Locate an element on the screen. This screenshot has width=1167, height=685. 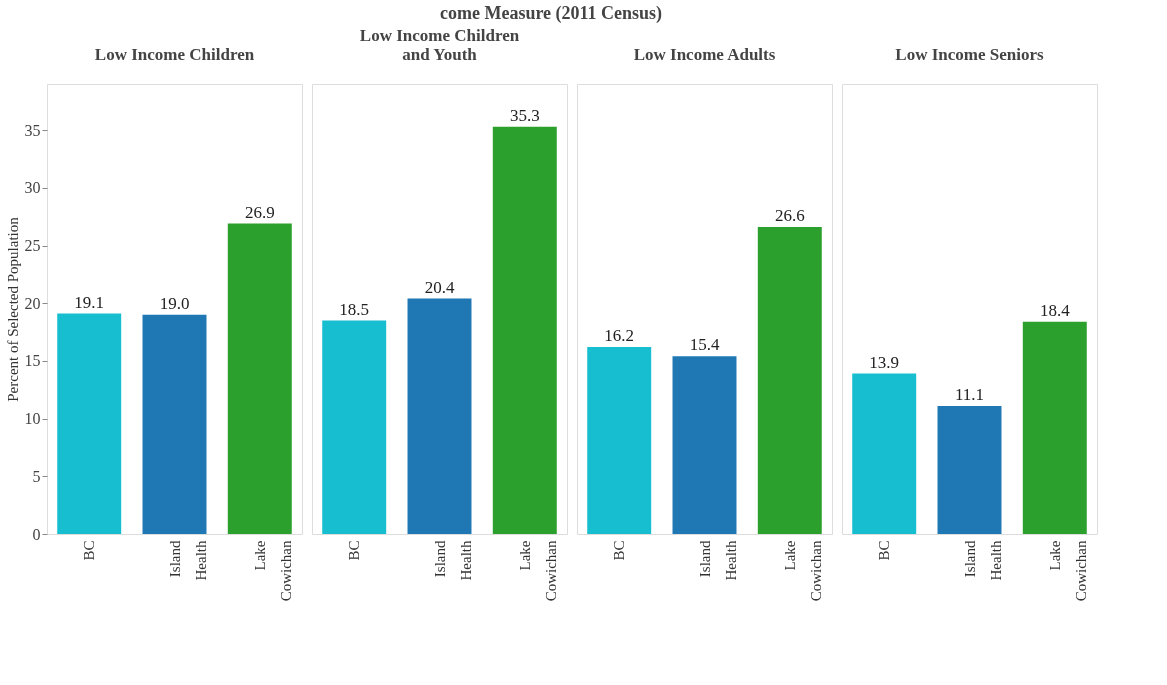
data-label: 26.9 is located at coordinates (259, 212).